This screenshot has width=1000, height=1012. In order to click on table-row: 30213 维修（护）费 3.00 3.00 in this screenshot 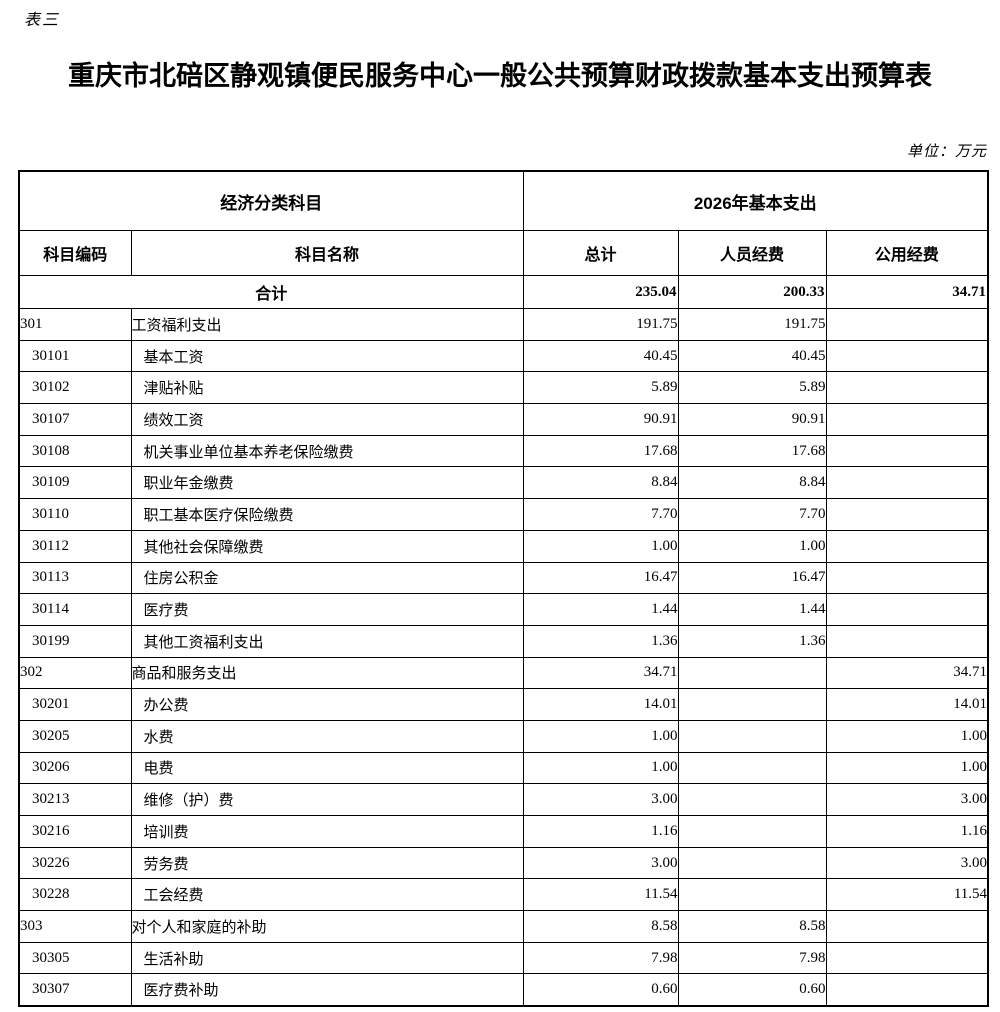, I will do `click(503, 799)`.